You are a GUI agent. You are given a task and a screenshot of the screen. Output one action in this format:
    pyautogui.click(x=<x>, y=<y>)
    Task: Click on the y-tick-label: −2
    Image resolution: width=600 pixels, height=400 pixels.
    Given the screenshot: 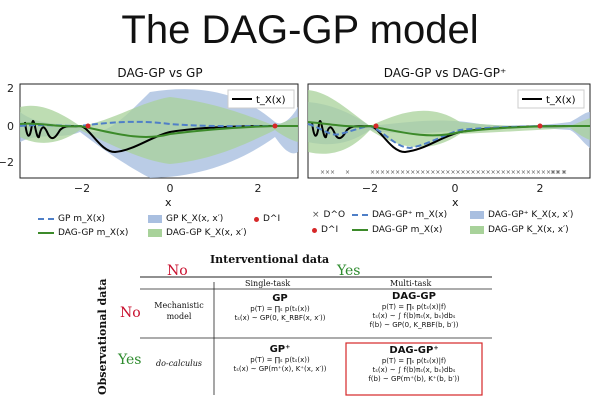 What is the action you would take?
    pyautogui.click(x=7, y=162)
    